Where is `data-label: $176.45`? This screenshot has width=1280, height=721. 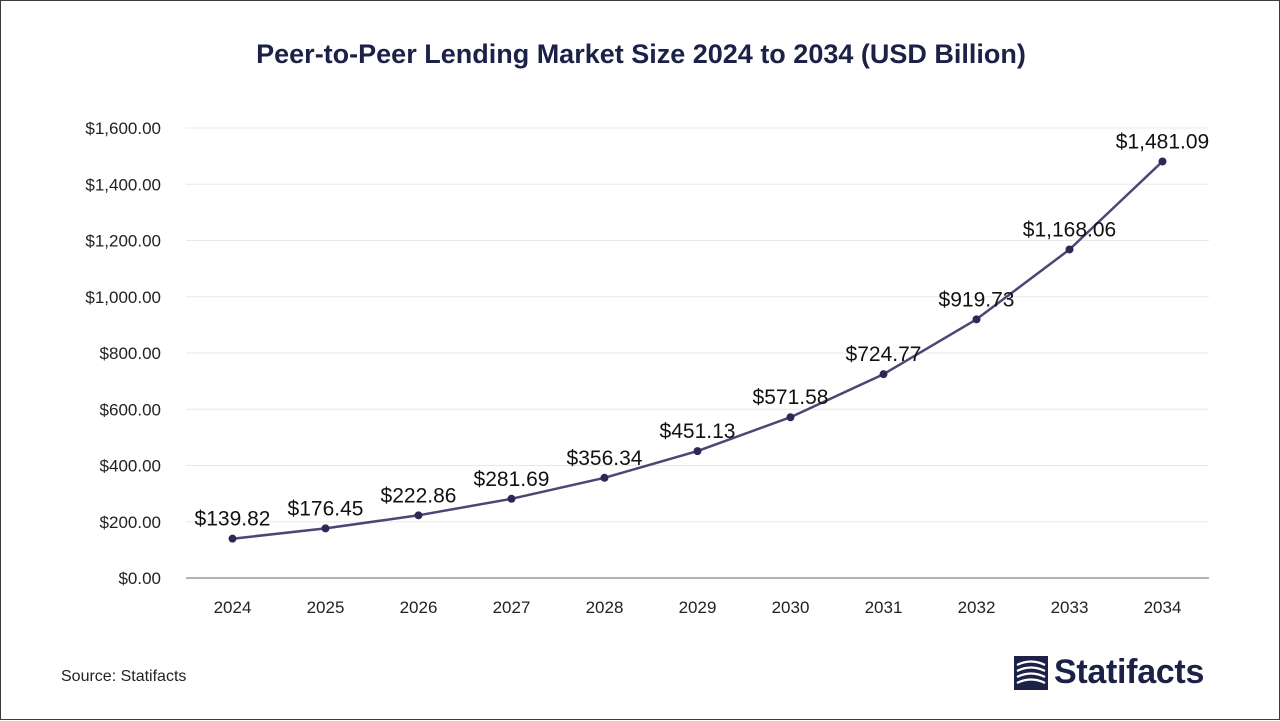 data-label: $176.45 is located at coordinates (326, 508).